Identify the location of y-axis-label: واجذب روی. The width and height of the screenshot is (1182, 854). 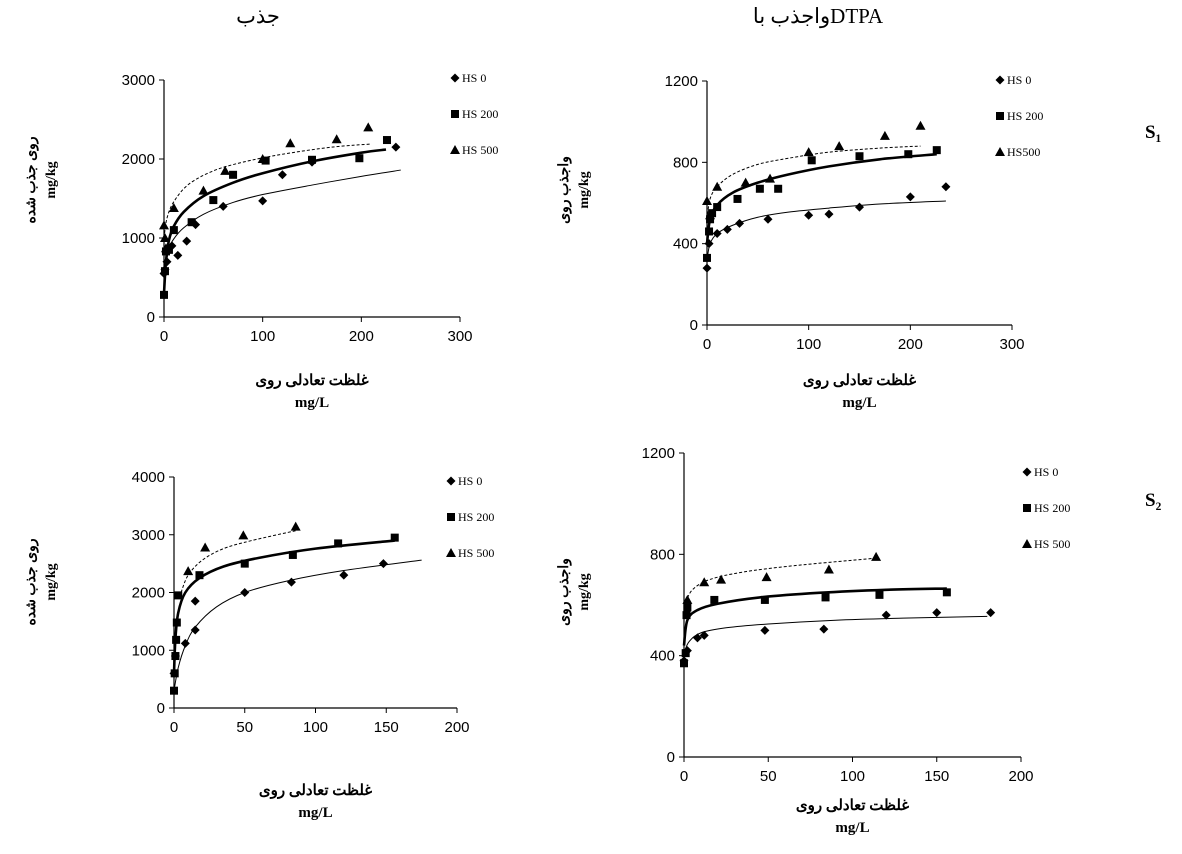
(564, 190).